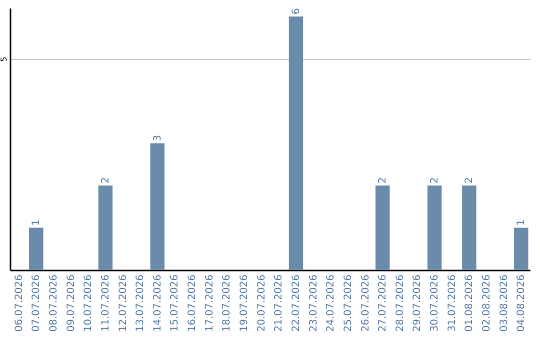 This screenshot has width=540, height=340. I want to click on x-tick-label: 17.07.2026, so click(210, 303).